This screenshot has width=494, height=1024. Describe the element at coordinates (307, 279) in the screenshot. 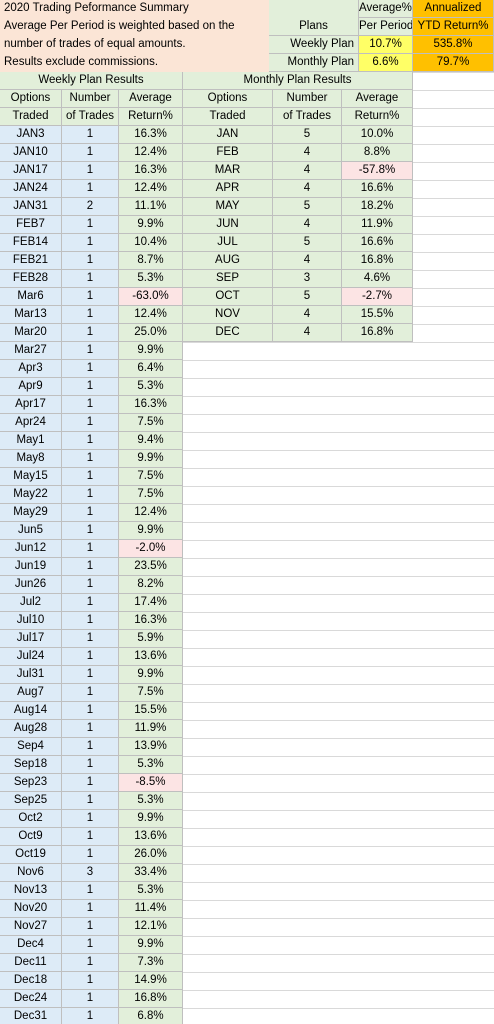

I see `monthly-row-trades: 3` at that location.